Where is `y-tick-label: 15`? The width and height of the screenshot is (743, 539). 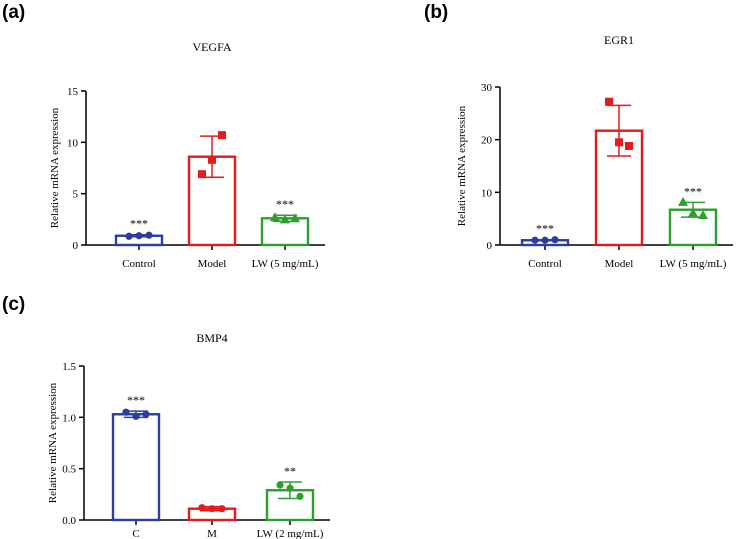
y-tick-label: 15 is located at coordinates (73, 92).